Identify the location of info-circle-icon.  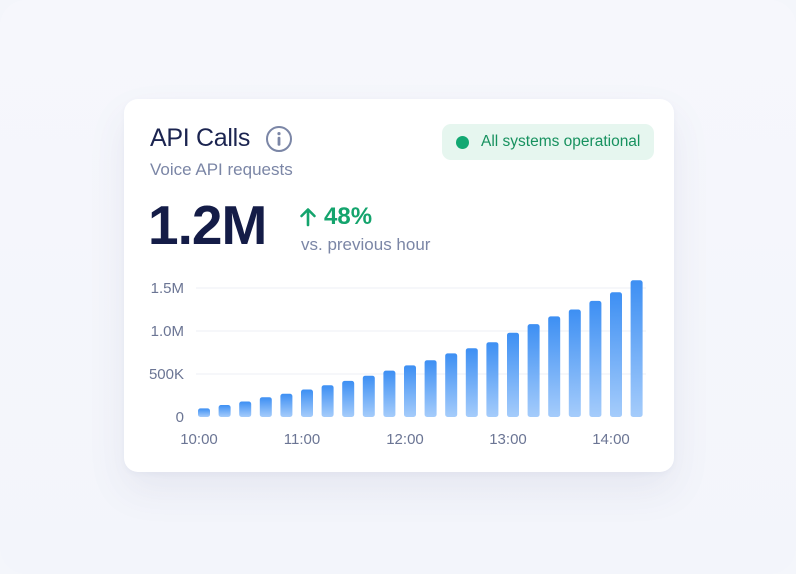
(279, 139).